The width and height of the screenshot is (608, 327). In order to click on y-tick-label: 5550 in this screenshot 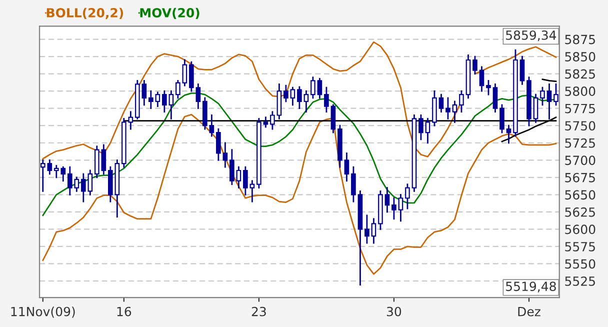, I will do `click(580, 264)`.